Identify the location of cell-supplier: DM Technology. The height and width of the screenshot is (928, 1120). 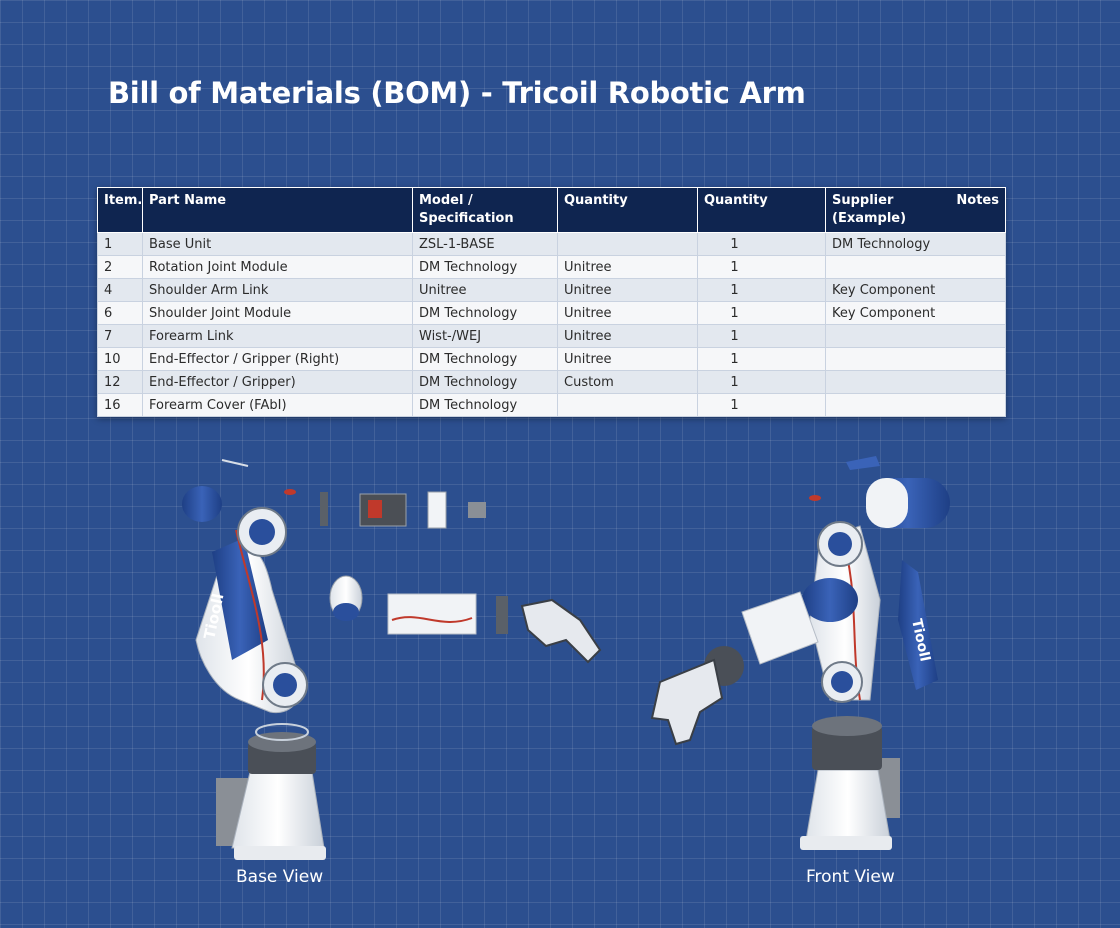
(915, 244).